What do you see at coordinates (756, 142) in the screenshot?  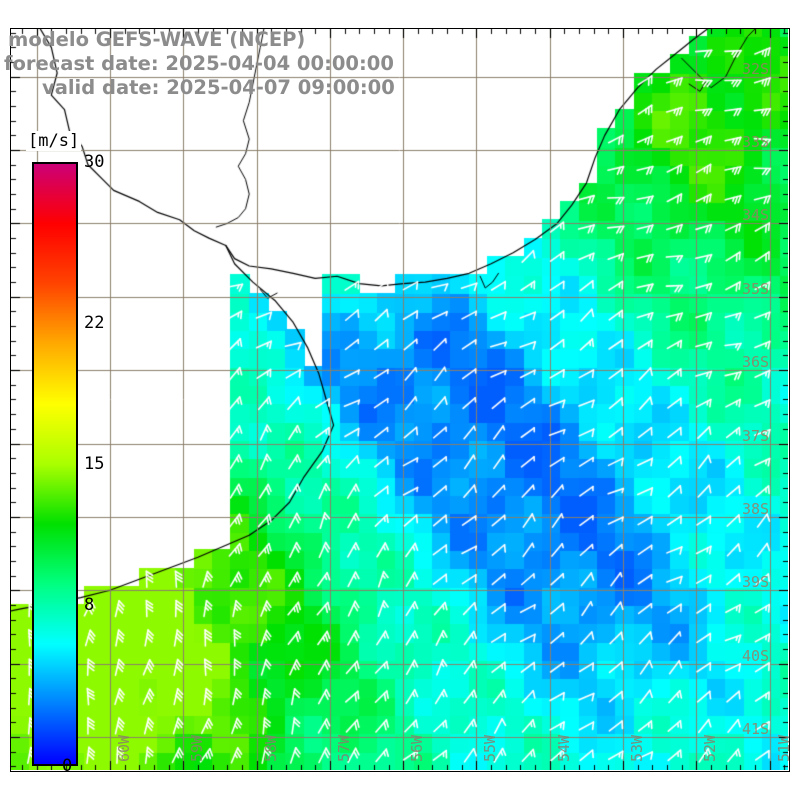 I see `lat-label-33S: 33S` at bounding box center [756, 142].